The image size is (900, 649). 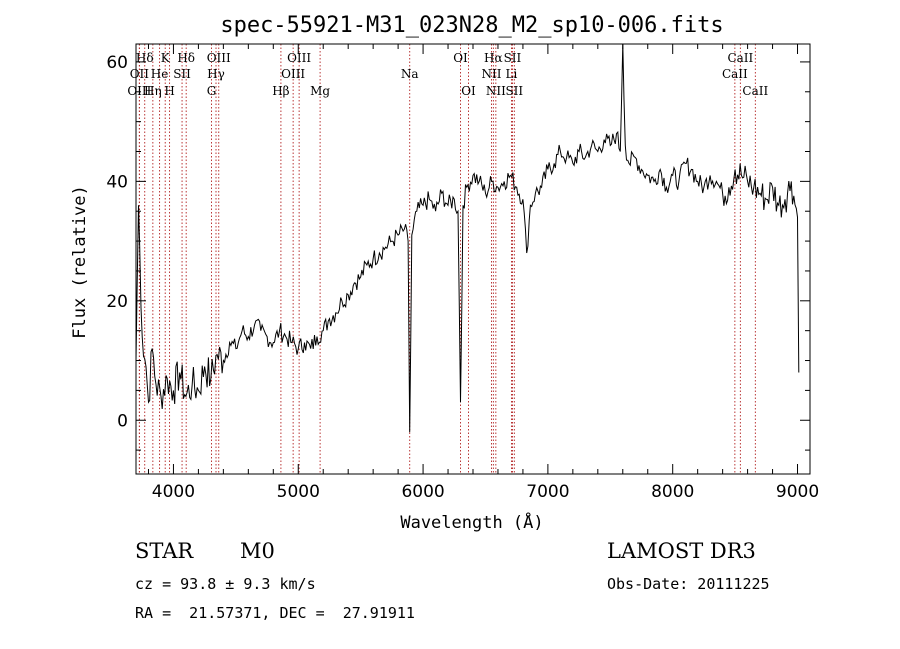 What do you see at coordinates (491, 74) in the screenshot?
I see `line-label-21: NII` at bounding box center [491, 74].